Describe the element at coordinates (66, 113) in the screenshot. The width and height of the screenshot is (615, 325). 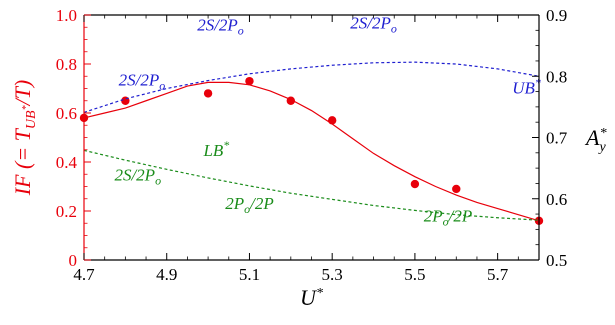
I see `y-left-tick-label: 0.6` at that location.